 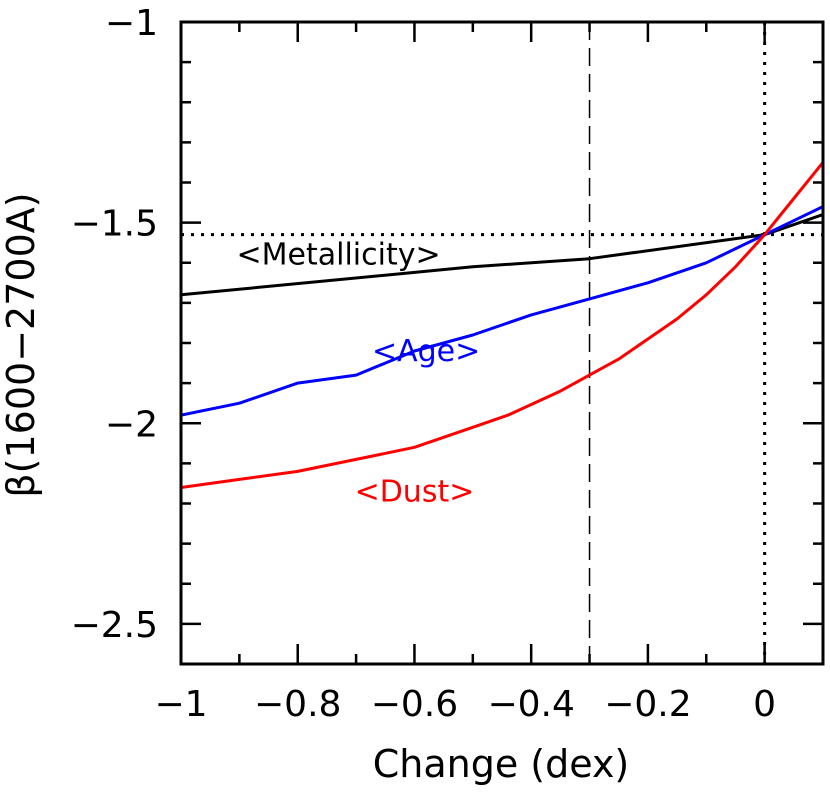 I want to click on y-tick-label: −2, so click(x=131, y=424).